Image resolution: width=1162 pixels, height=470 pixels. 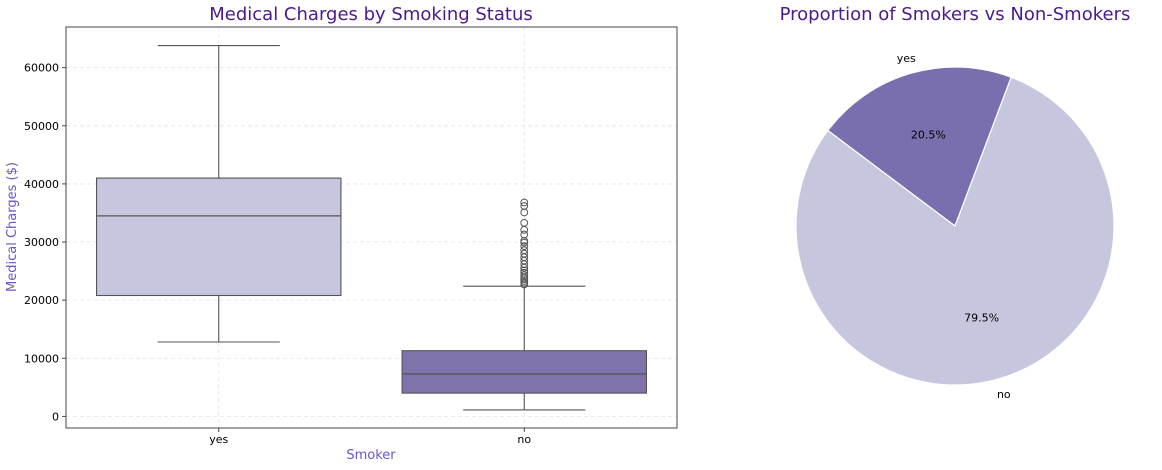 I want to click on y-axis-label: Medical Charges ($), so click(x=12, y=227).